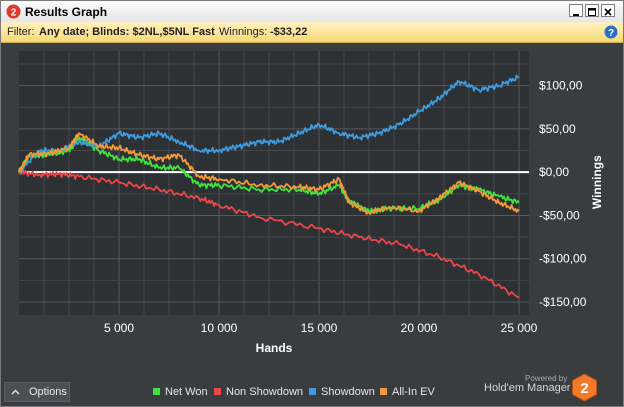  What do you see at coordinates (563, 302) in the screenshot?
I see `y-tick-label: -$150,00` at bounding box center [563, 302].